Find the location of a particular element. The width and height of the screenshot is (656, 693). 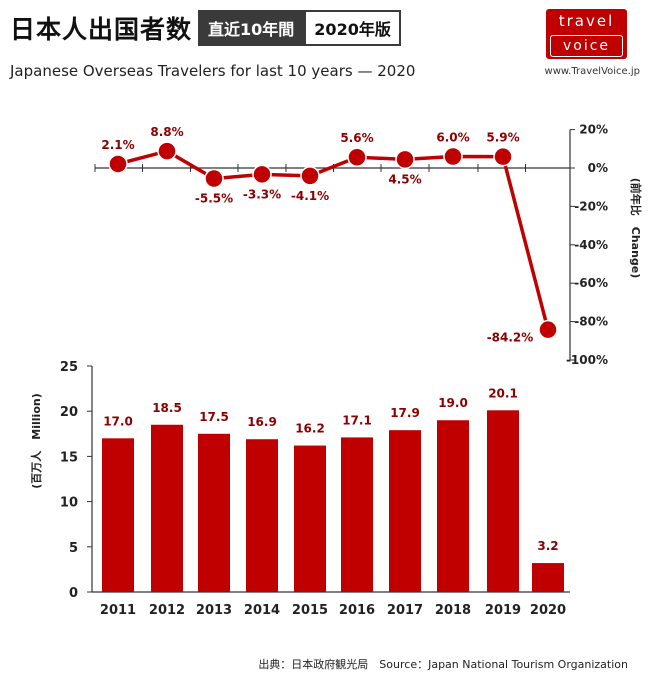

travelers-y-tick-label: 25 is located at coordinates (69, 367).